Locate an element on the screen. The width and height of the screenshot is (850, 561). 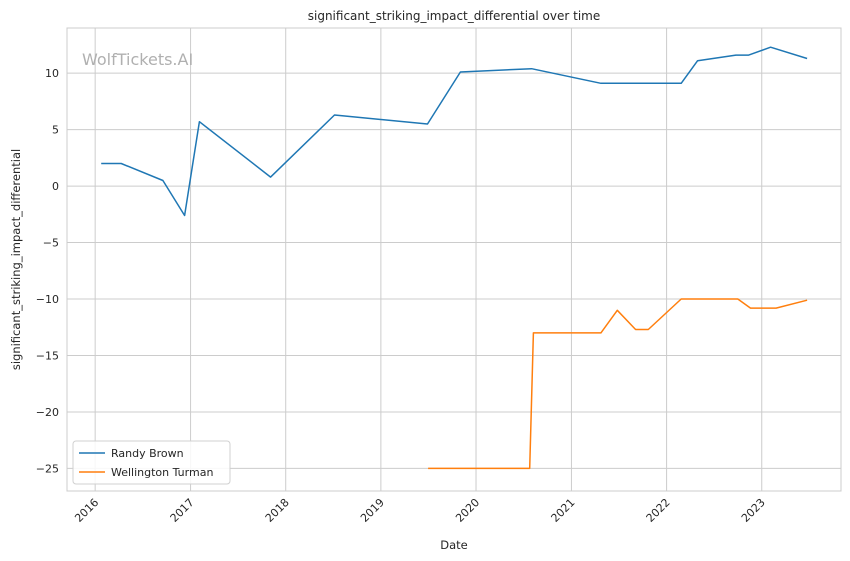
x-tick-label: 2023 is located at coordinates (753, 510).